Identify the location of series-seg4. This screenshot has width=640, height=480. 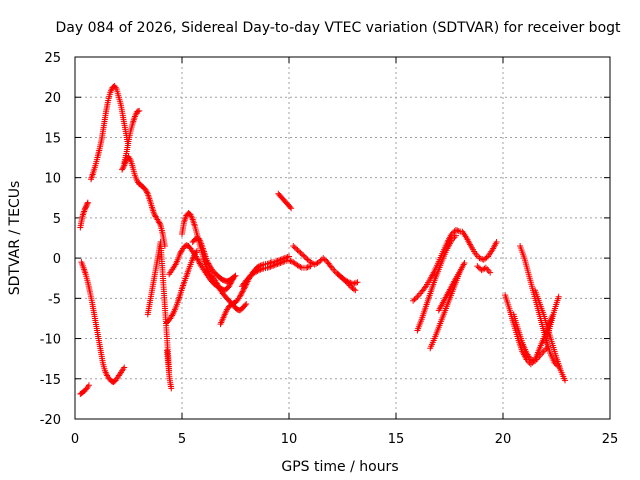
(109, 132).